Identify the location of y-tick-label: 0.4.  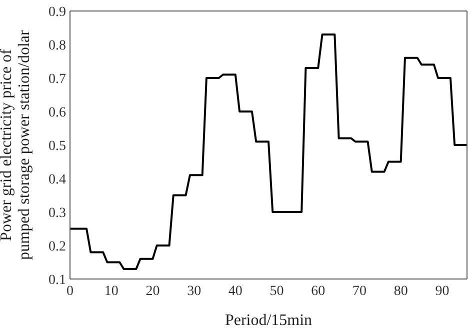
(57, 180).